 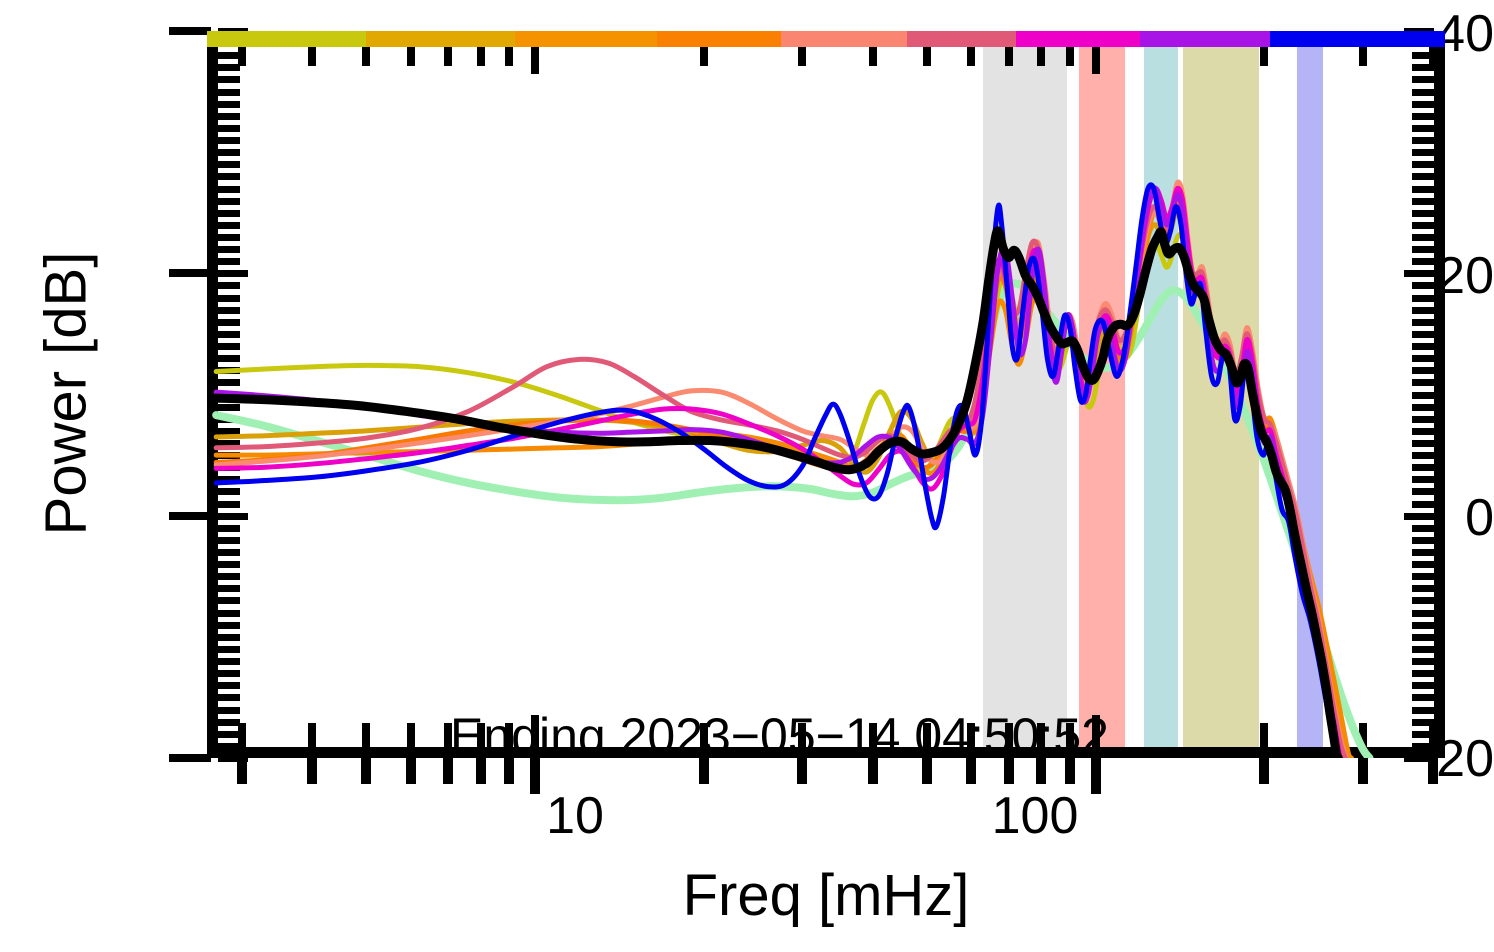 What do you see at coordinates (229, 649) in the screenshot?
I see `y-tick--11` at bounding box center [229, 649].